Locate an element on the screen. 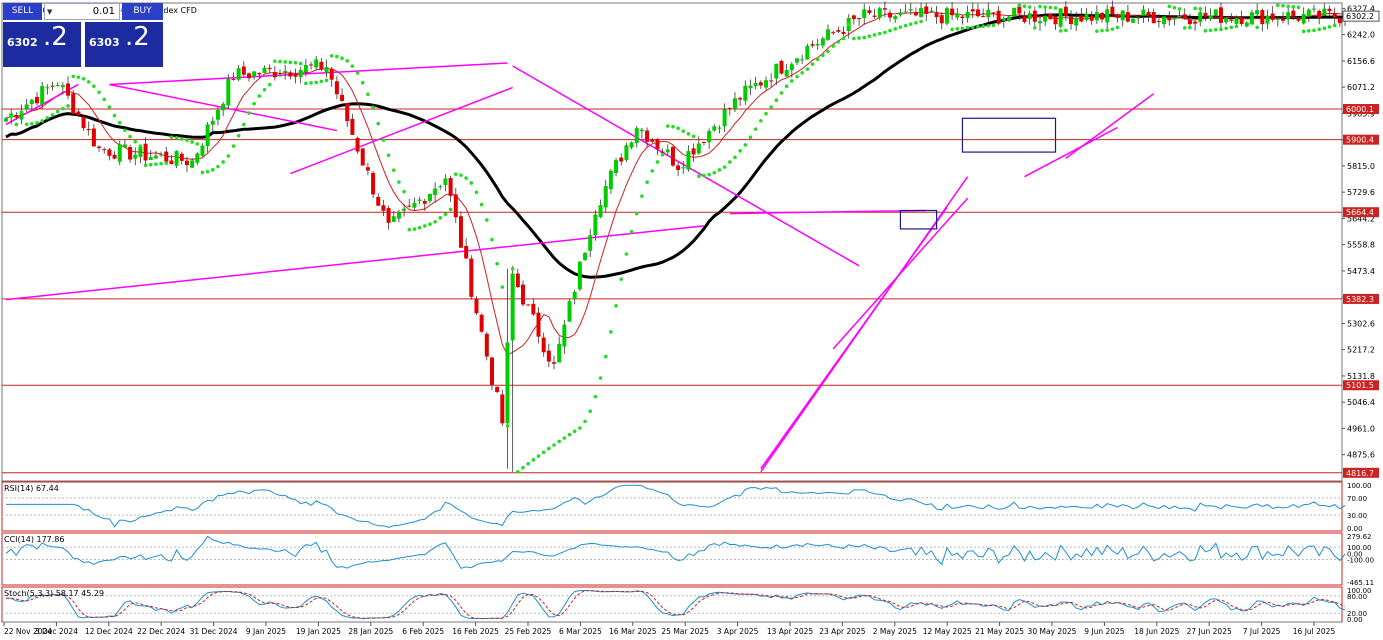 Image resolution: width=1383 pixels, height=640 pixels. level-price-tag is located at coordinates (1361, 109).